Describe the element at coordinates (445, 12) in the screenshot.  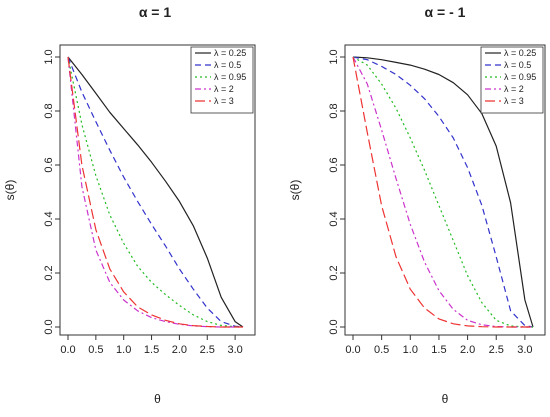
I see `chart-title: α = - 1` at that location.